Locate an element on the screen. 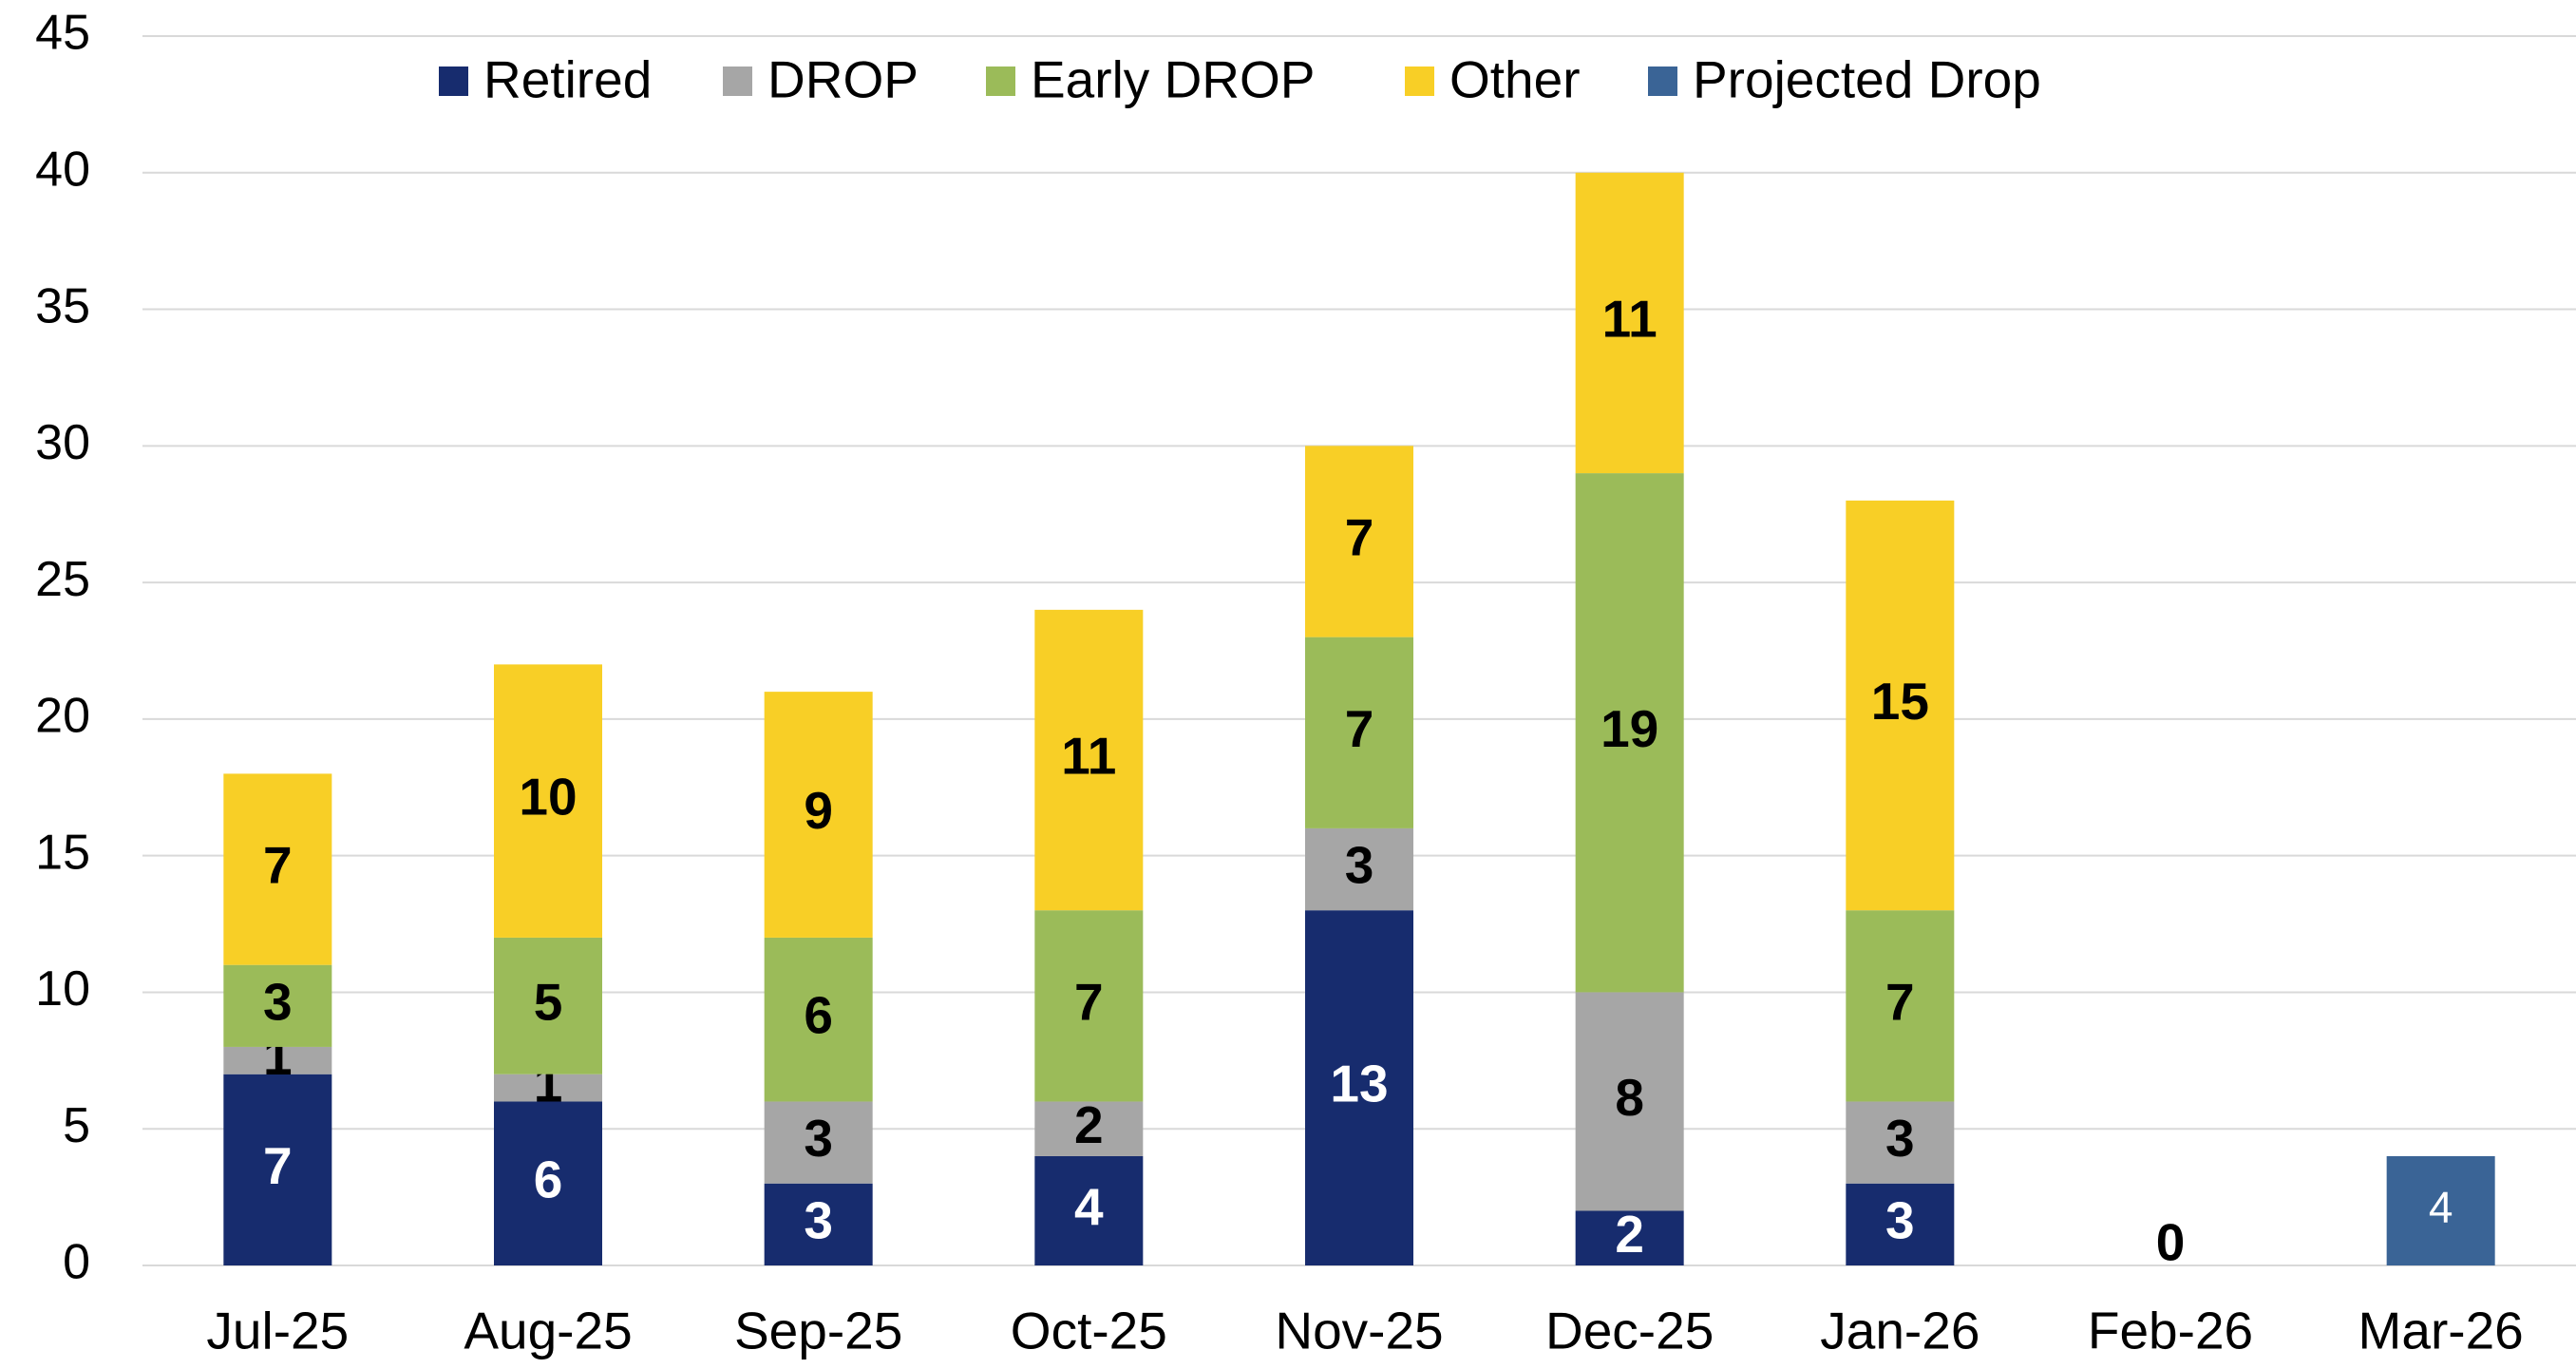 This screenshot has width=2576, height=1369. y-tick-label: 15 is located at coordinates (62, 852).